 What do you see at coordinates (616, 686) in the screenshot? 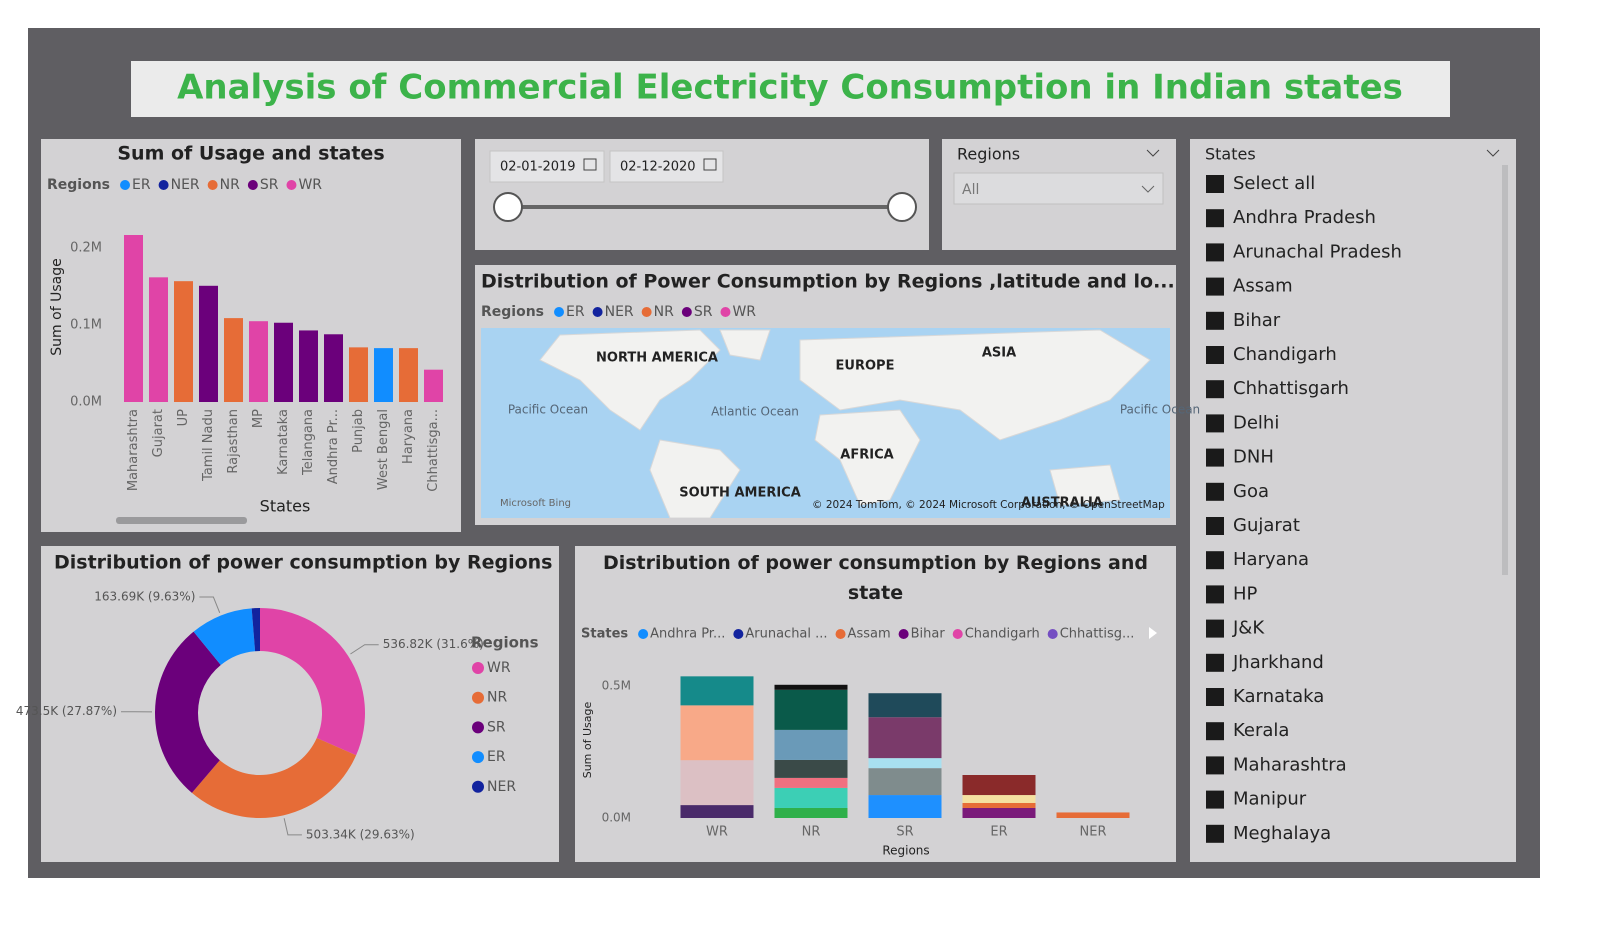
I see `y-tick-label: 0.5M` at bounding box center [616, 686].